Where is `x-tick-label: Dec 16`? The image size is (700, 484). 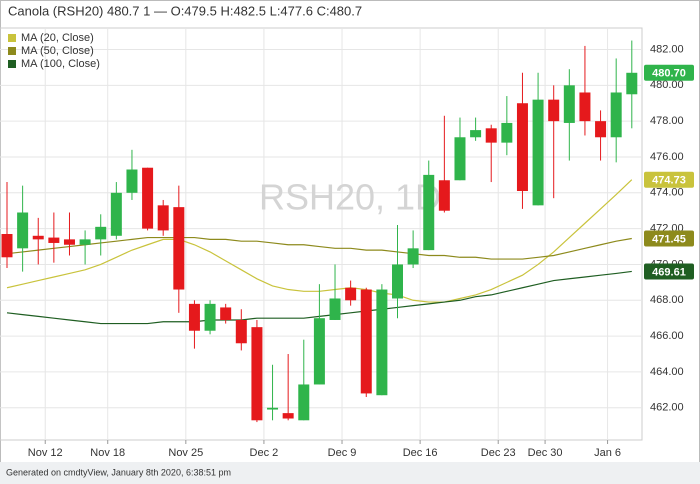 x-tick-label: Dec 16 is located at coordinates (420, 453).